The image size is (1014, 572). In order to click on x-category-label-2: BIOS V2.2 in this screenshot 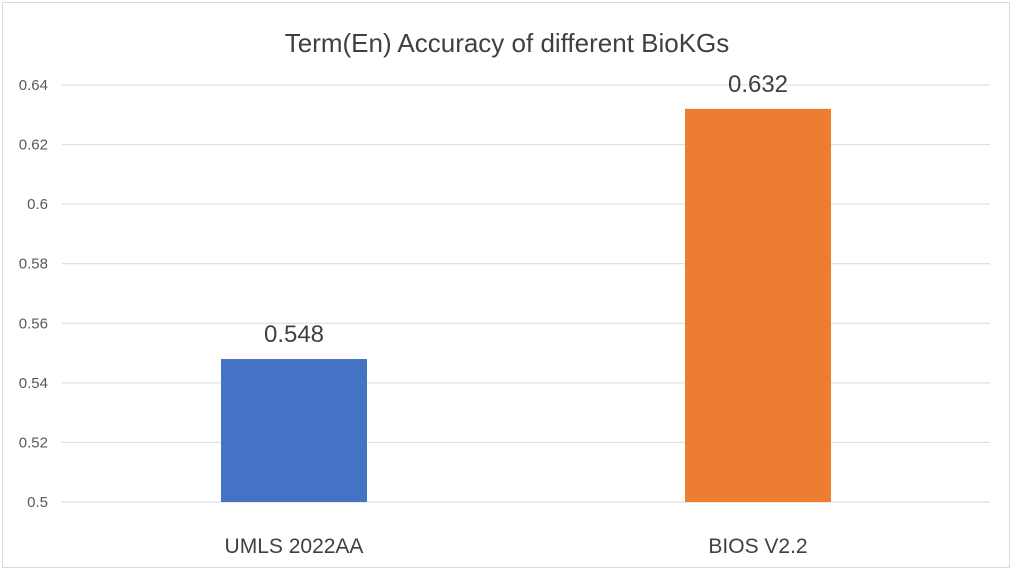, I will do `click(757, 546)`.